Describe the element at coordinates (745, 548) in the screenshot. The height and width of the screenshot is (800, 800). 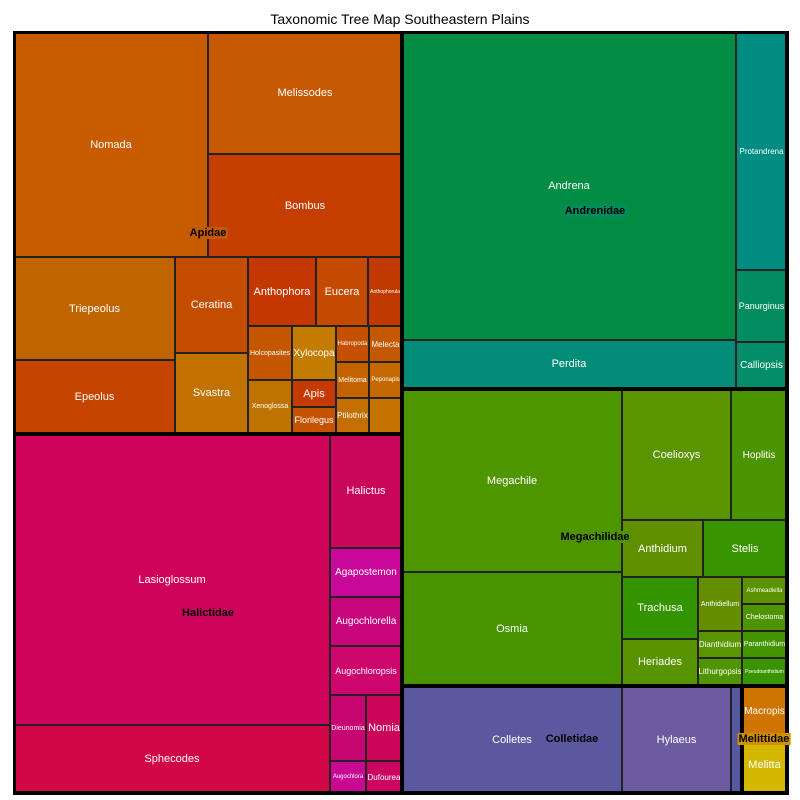
I see `treemap-cell-stelis: Stelis` at that location.